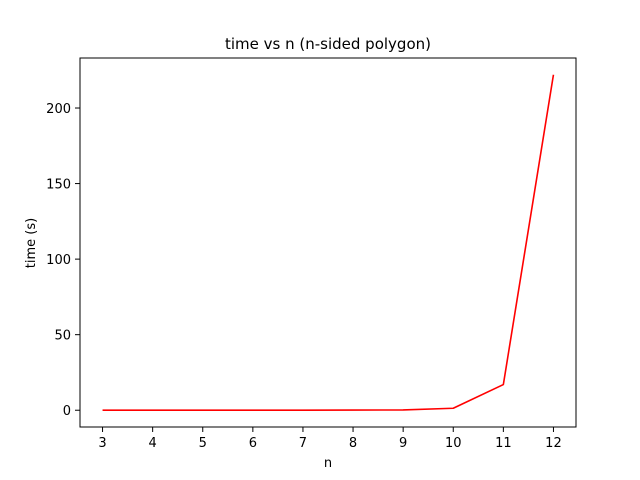 The image size is (640, 480). I want to click on x-tick-label: 6, so click(253, 443).